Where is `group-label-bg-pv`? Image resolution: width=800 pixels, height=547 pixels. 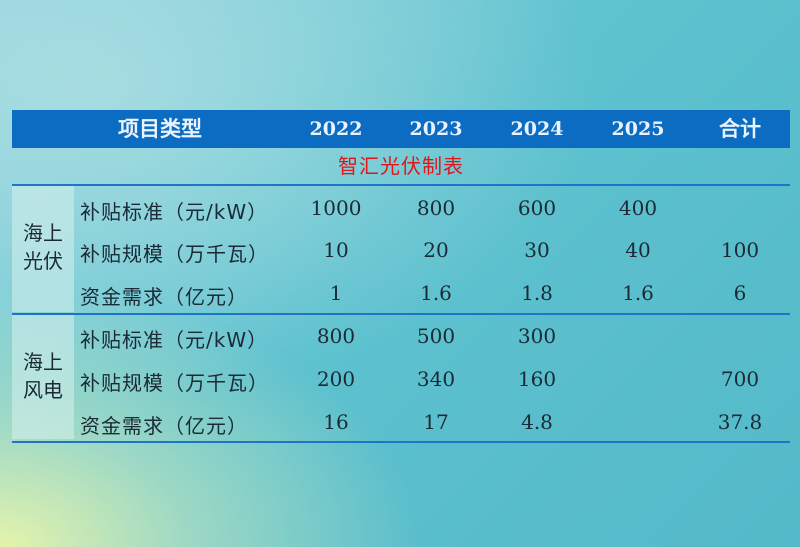
group-label-bg-pv is located at coordinates (43, 249).